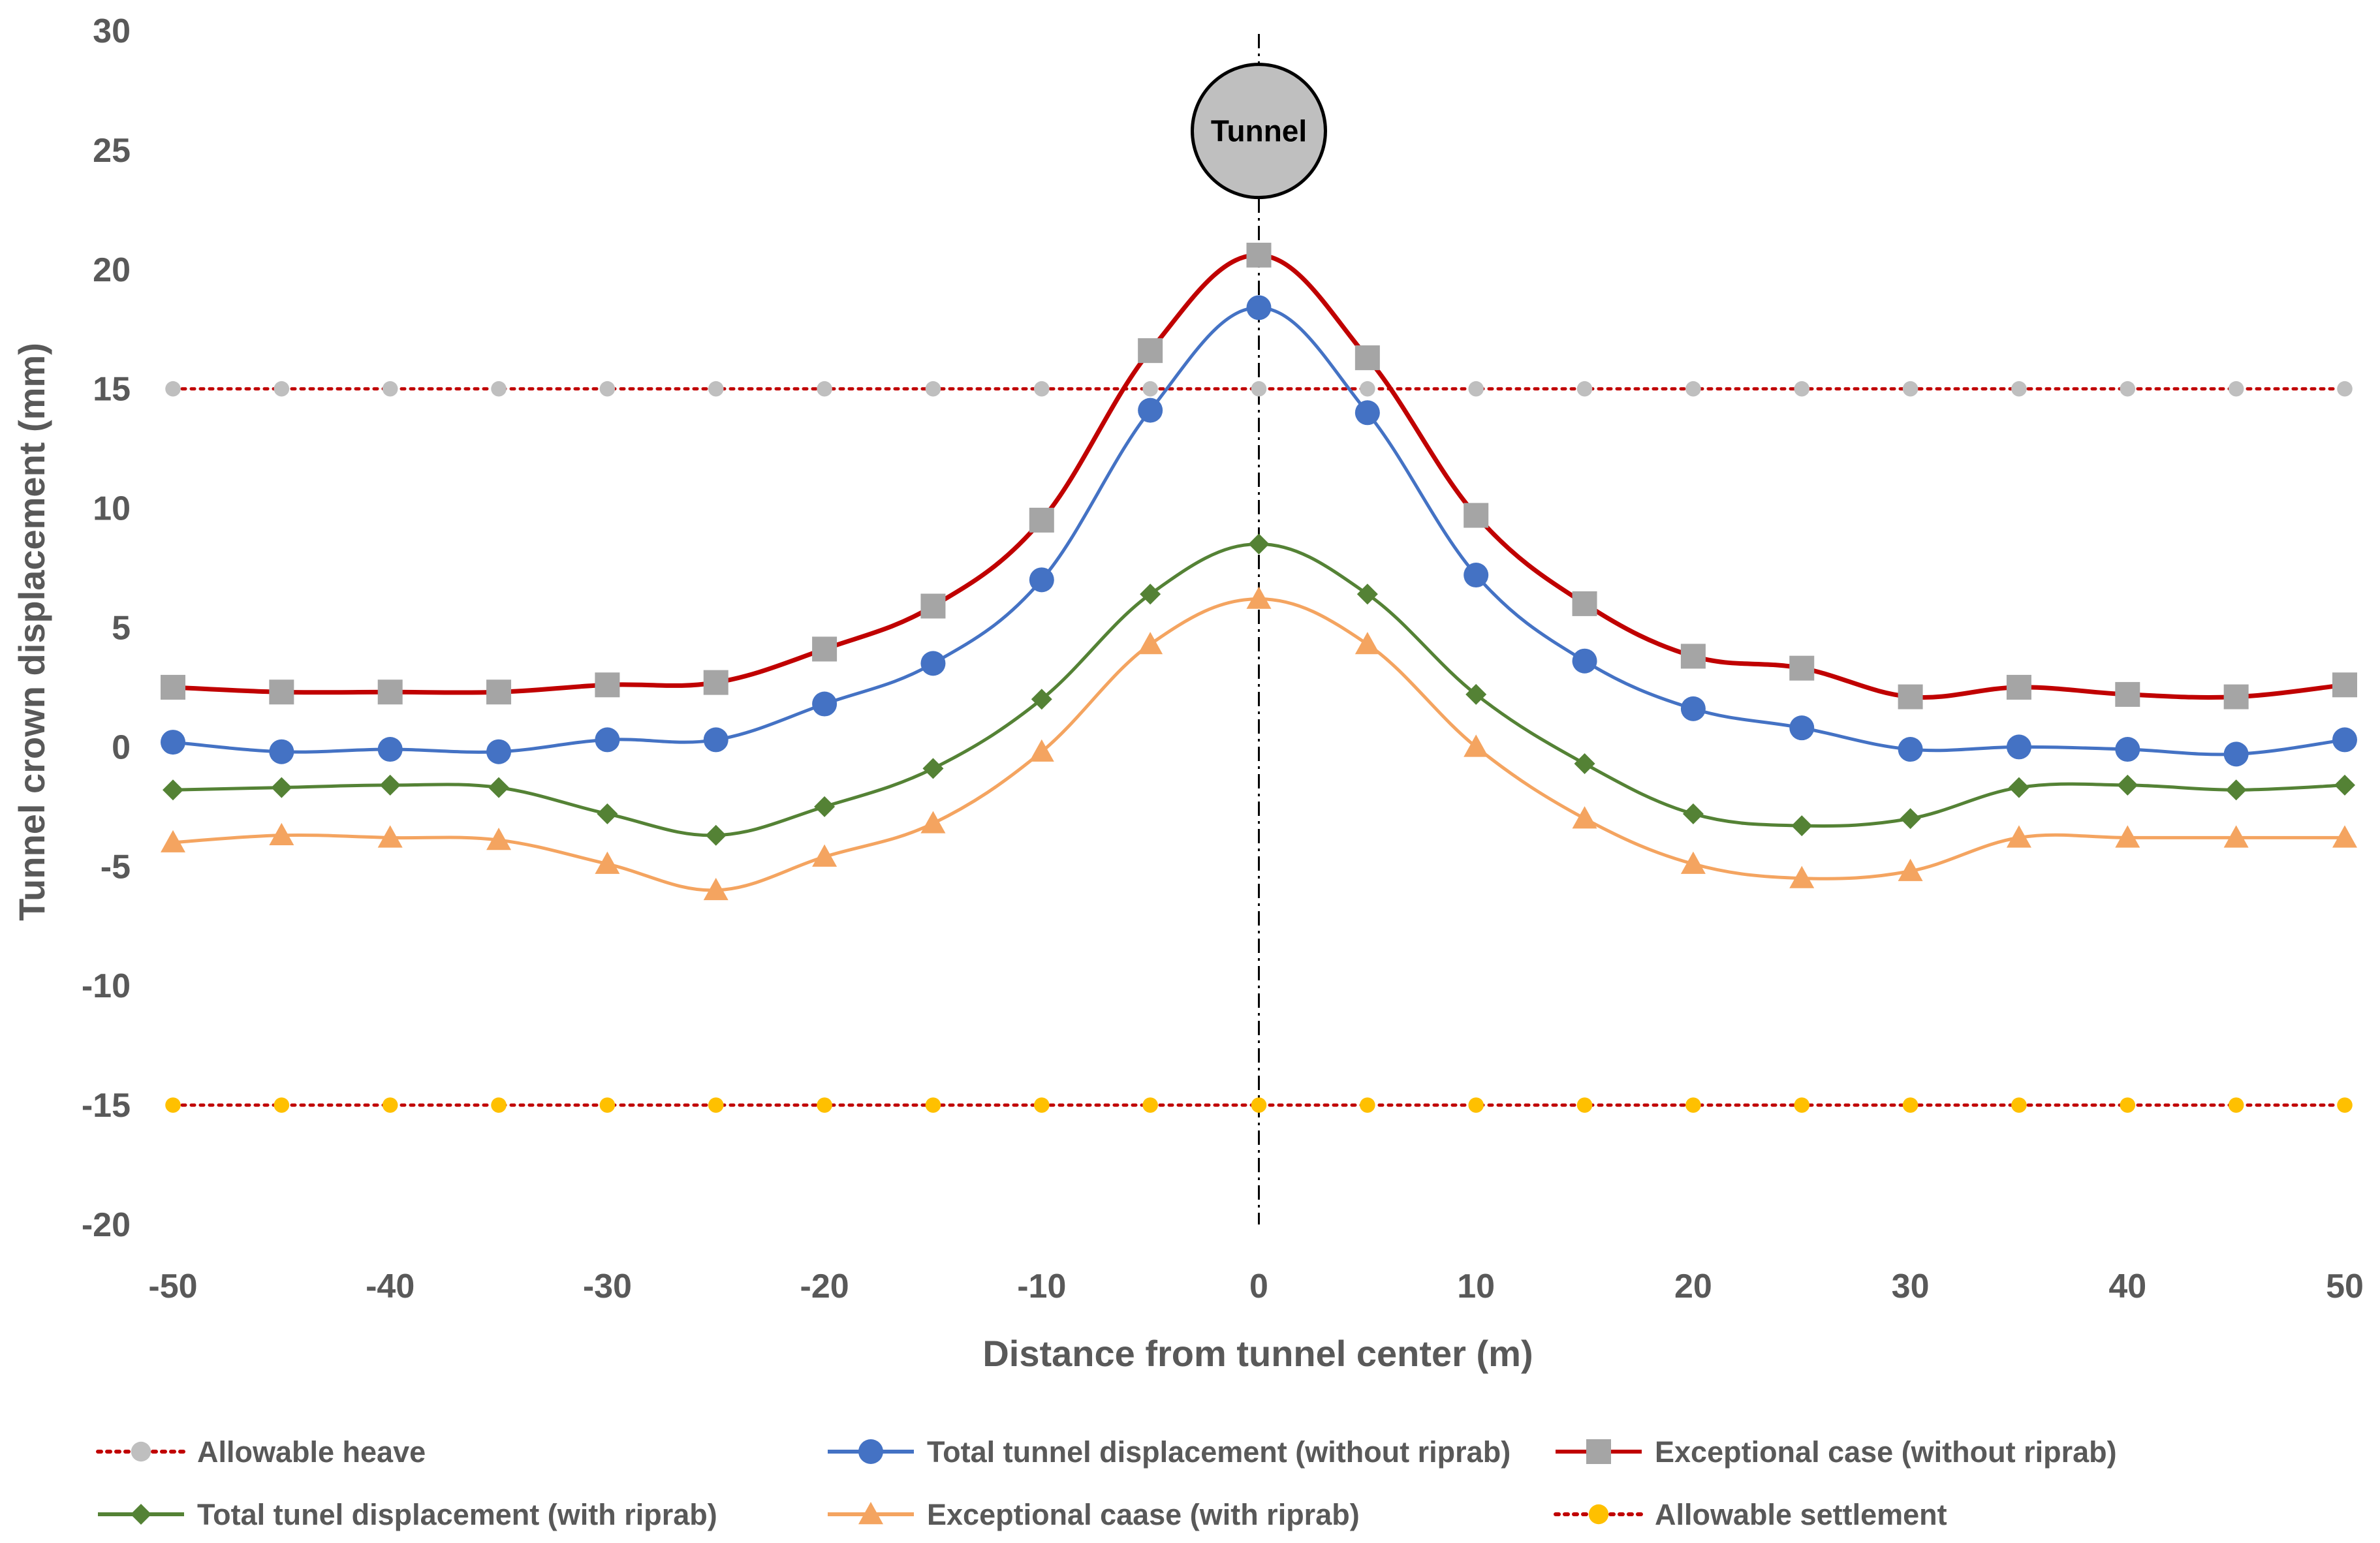 This screenshot has width=2380, height=1543. What do you see at coordinates (824, 1286) in the screenshot?
I see `x-tick-label: -20` at bounding box center [824, 1286].